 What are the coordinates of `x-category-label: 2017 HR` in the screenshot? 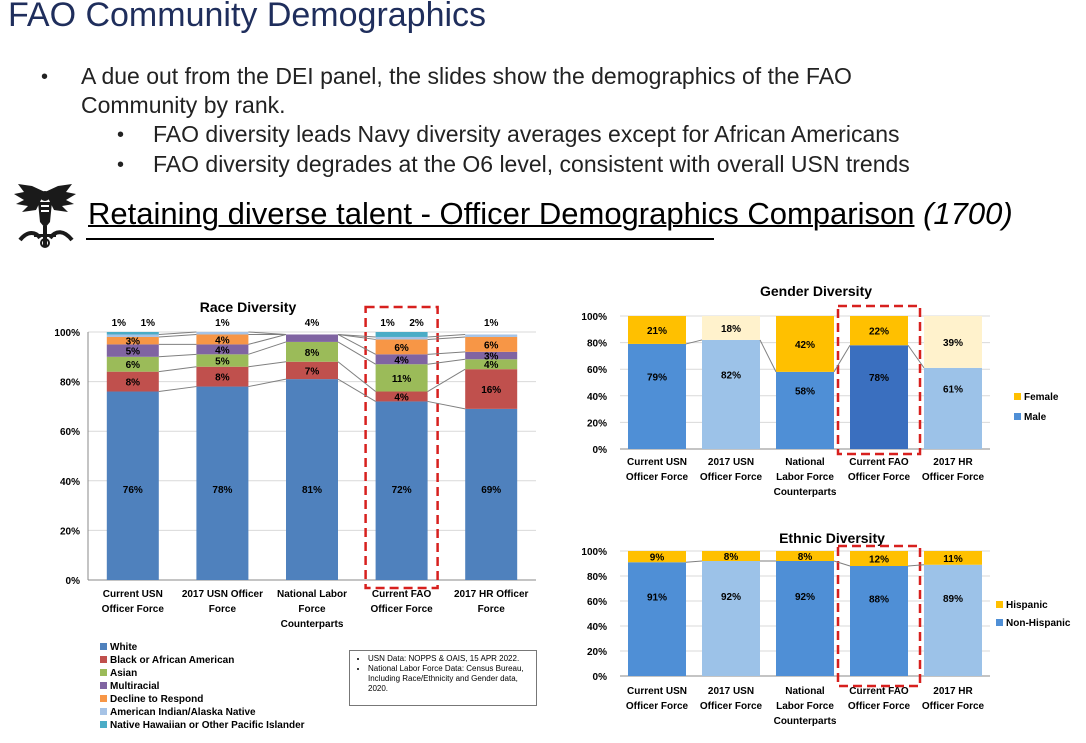 It's located at (953, 462).